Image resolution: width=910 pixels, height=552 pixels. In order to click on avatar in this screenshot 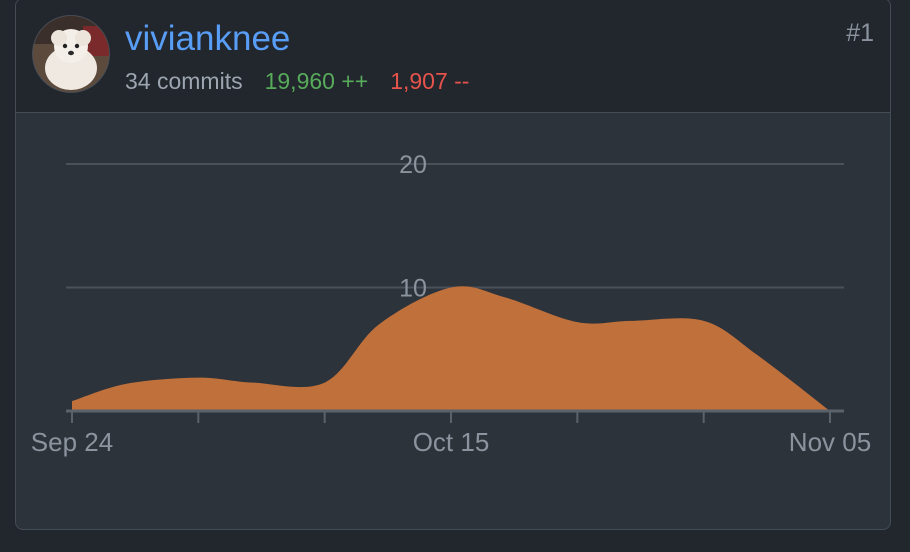, I will do `click(71, 54)`.